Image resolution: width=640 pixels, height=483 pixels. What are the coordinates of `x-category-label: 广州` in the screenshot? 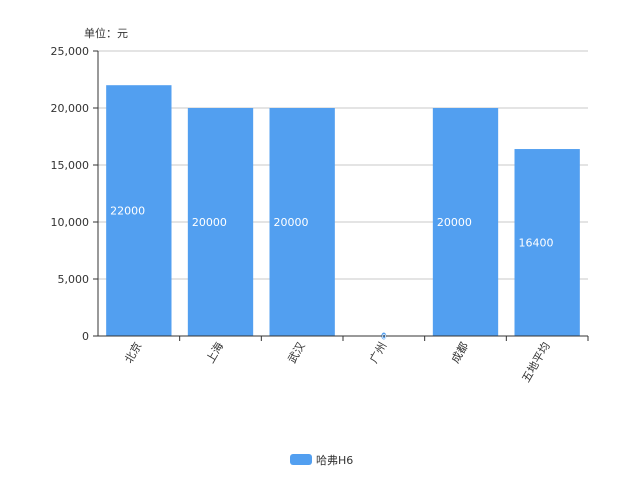 It's located at (378, 353).